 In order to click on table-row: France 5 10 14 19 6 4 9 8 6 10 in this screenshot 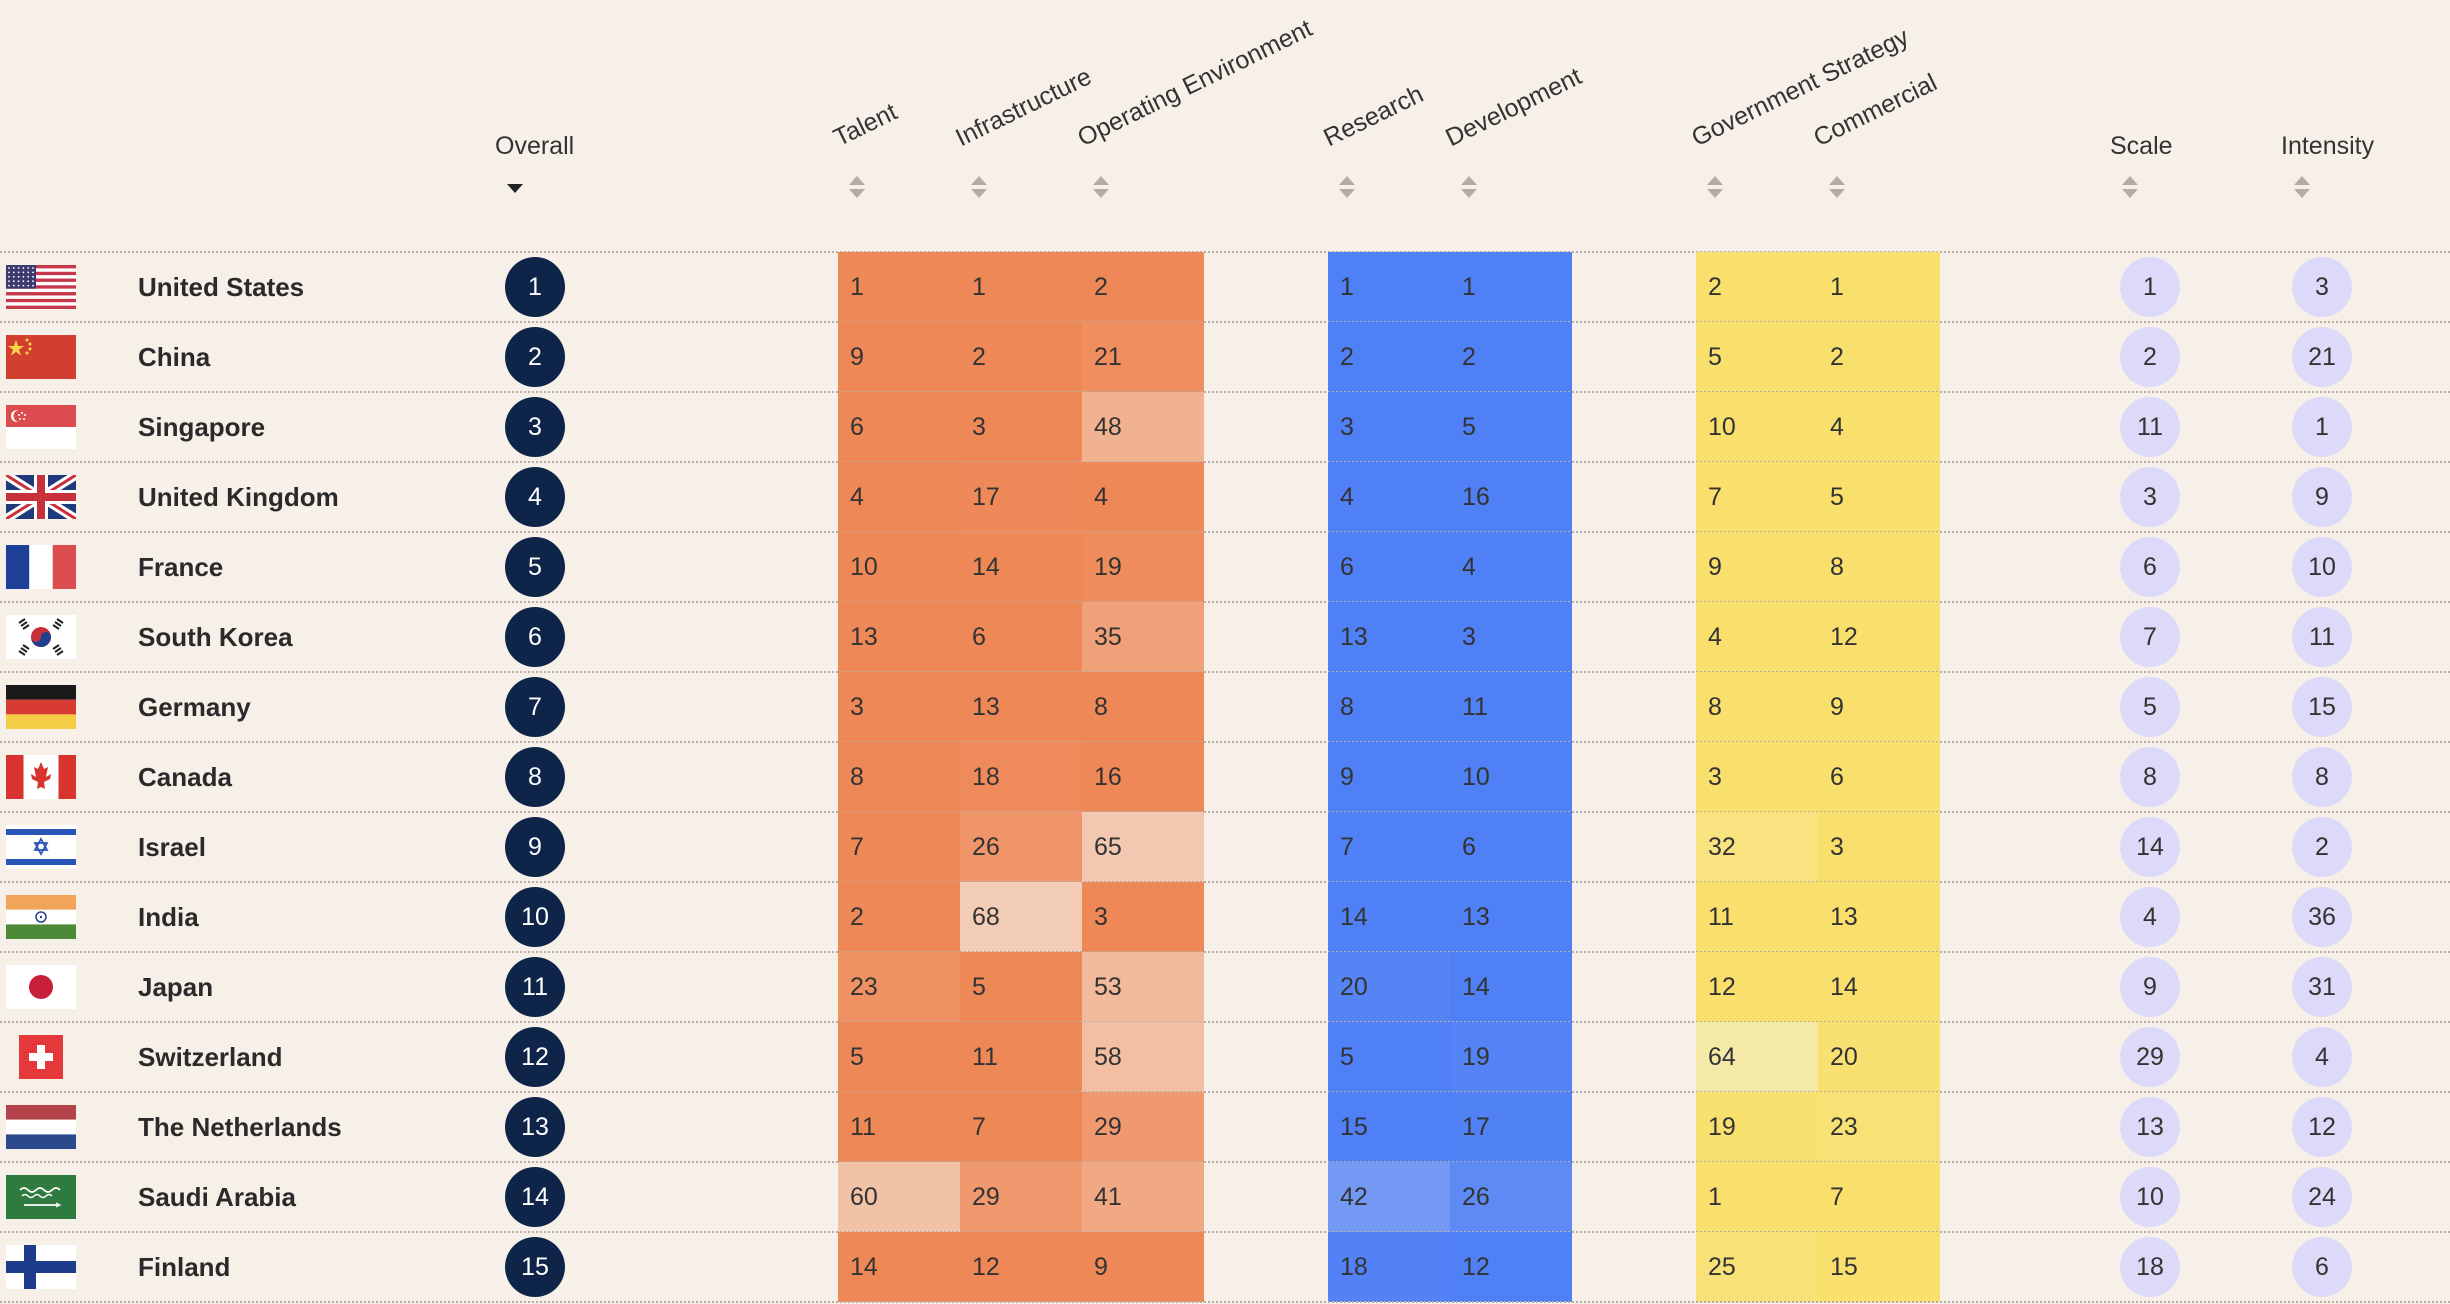, I will do `click(1225, 567)`.